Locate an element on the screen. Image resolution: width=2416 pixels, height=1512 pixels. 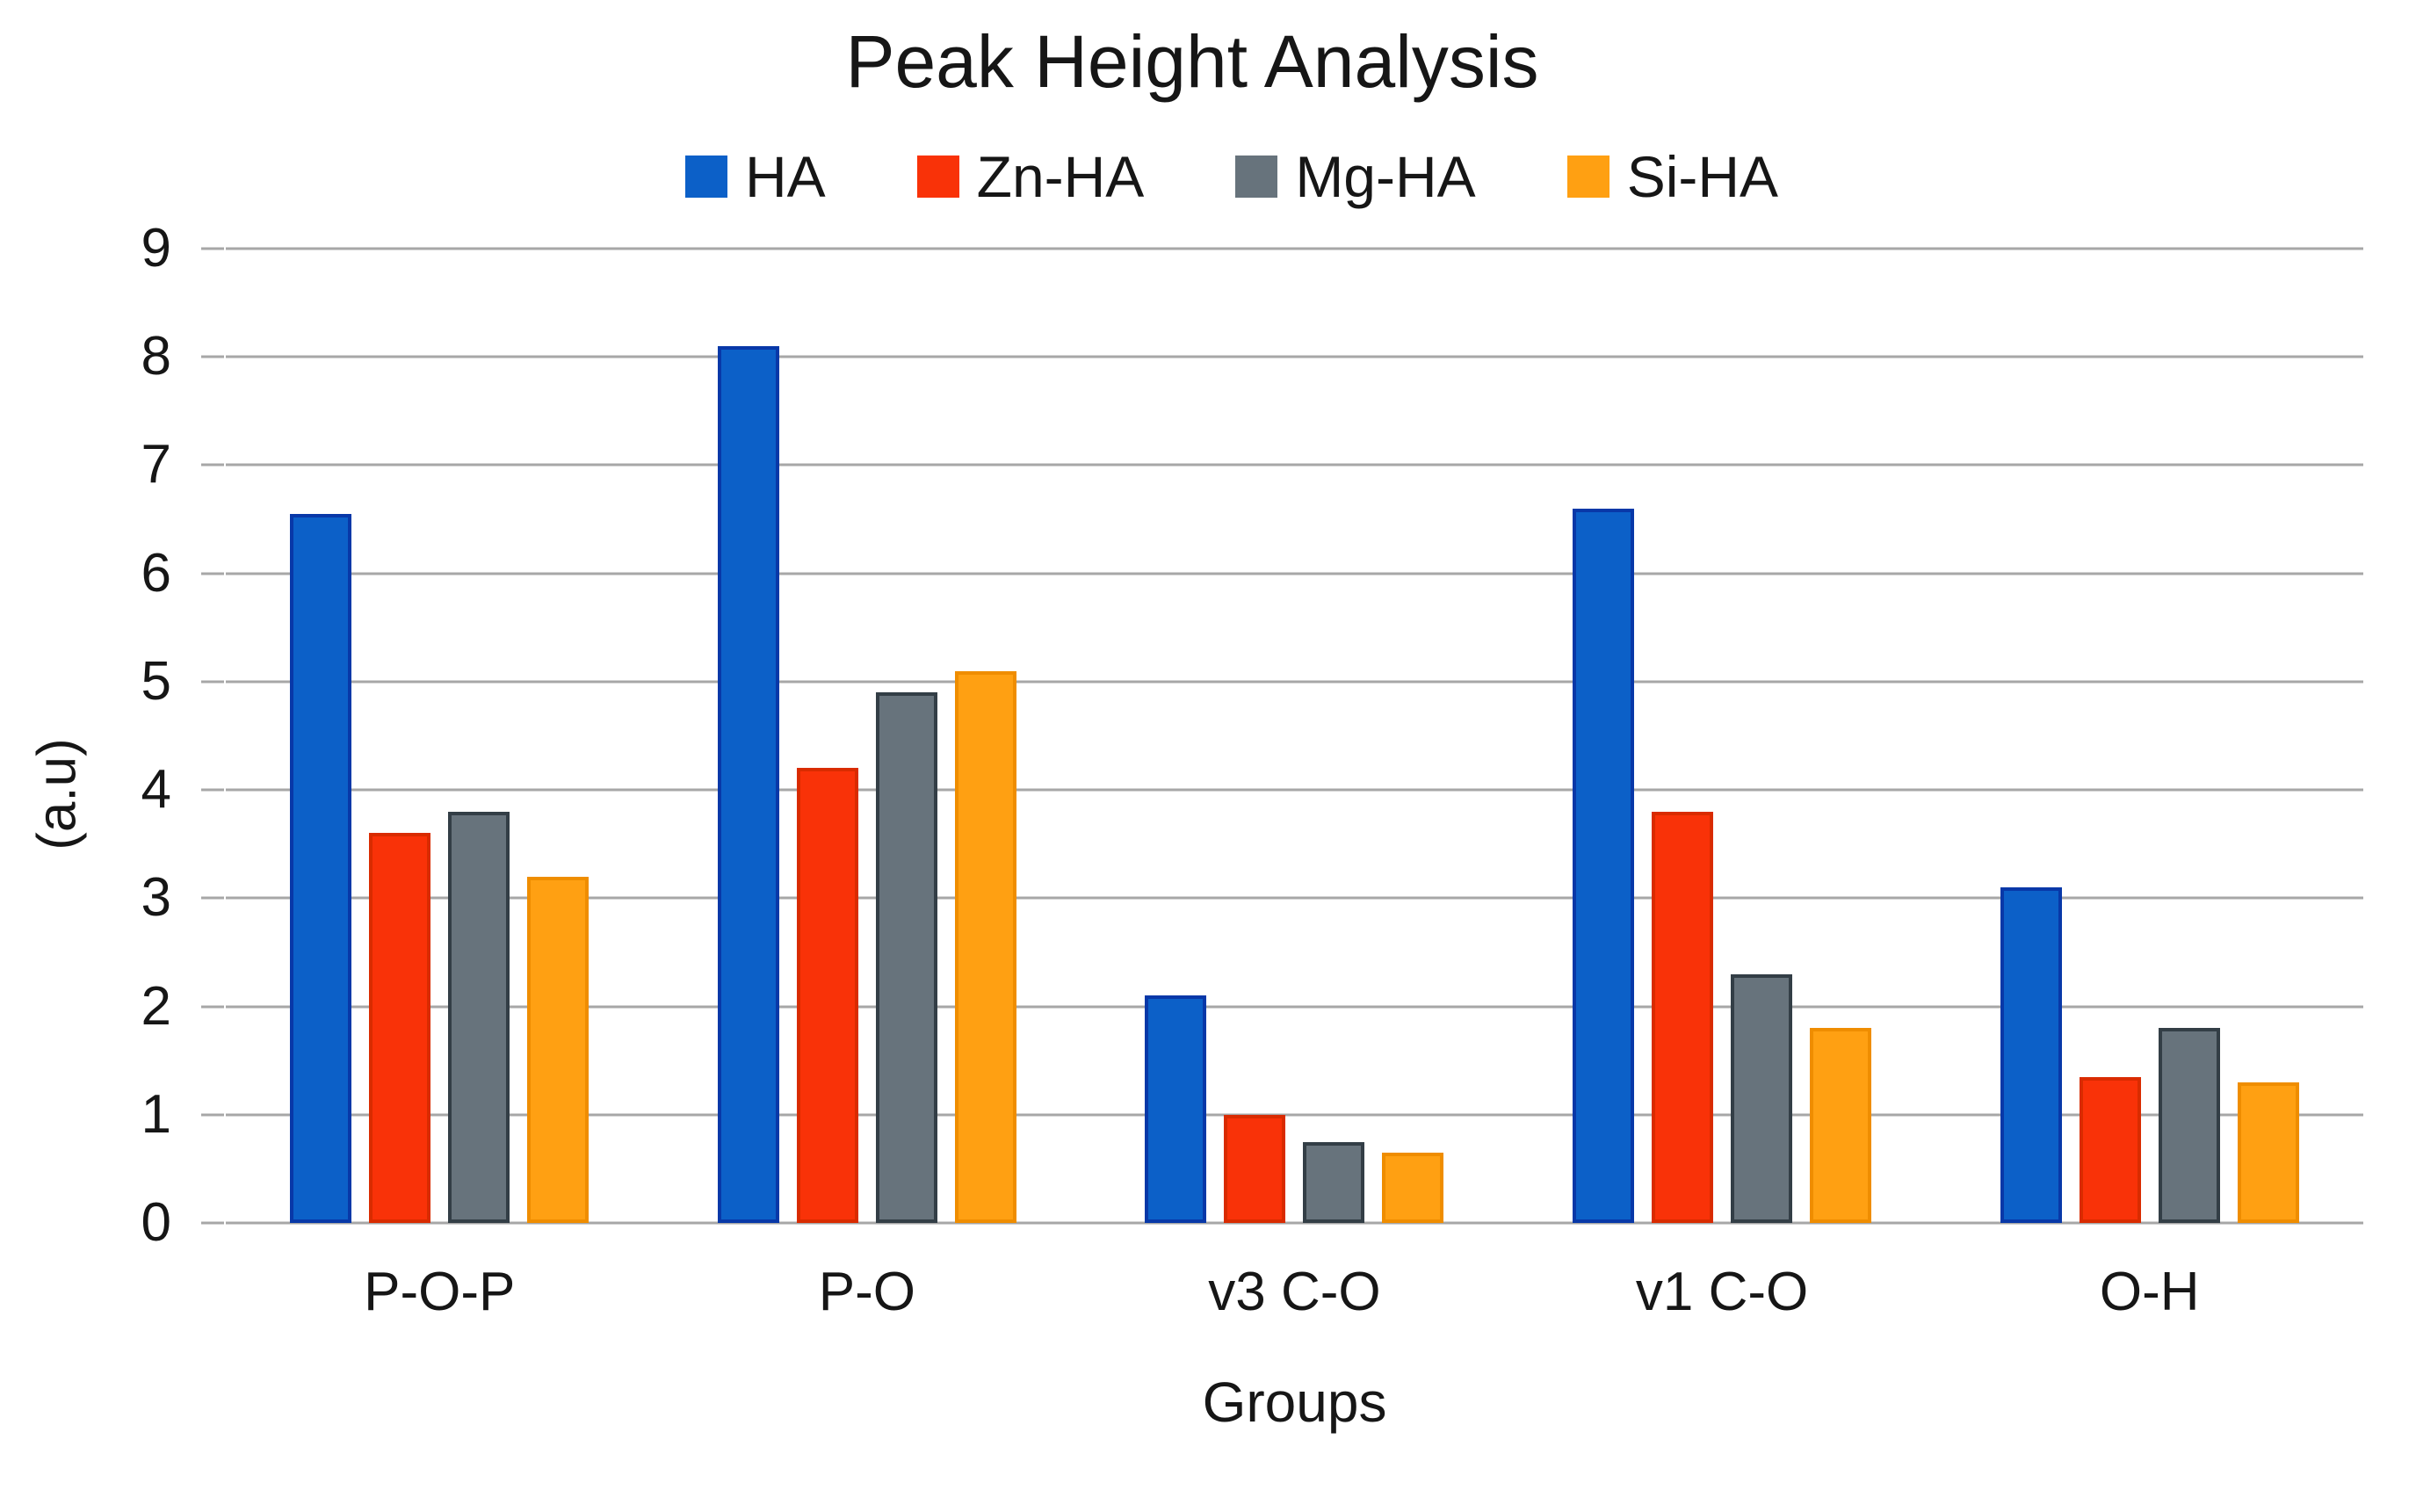
x-axis-category-labels: P-O-P P-O v3 C-O v1 C-O O-H is located at coordinates (1294, 1292).